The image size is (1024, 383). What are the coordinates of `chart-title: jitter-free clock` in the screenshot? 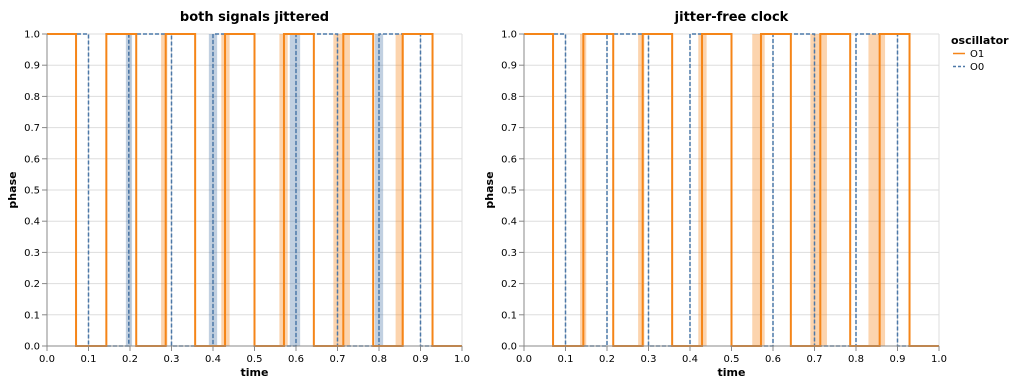 It's located at (731, 17).